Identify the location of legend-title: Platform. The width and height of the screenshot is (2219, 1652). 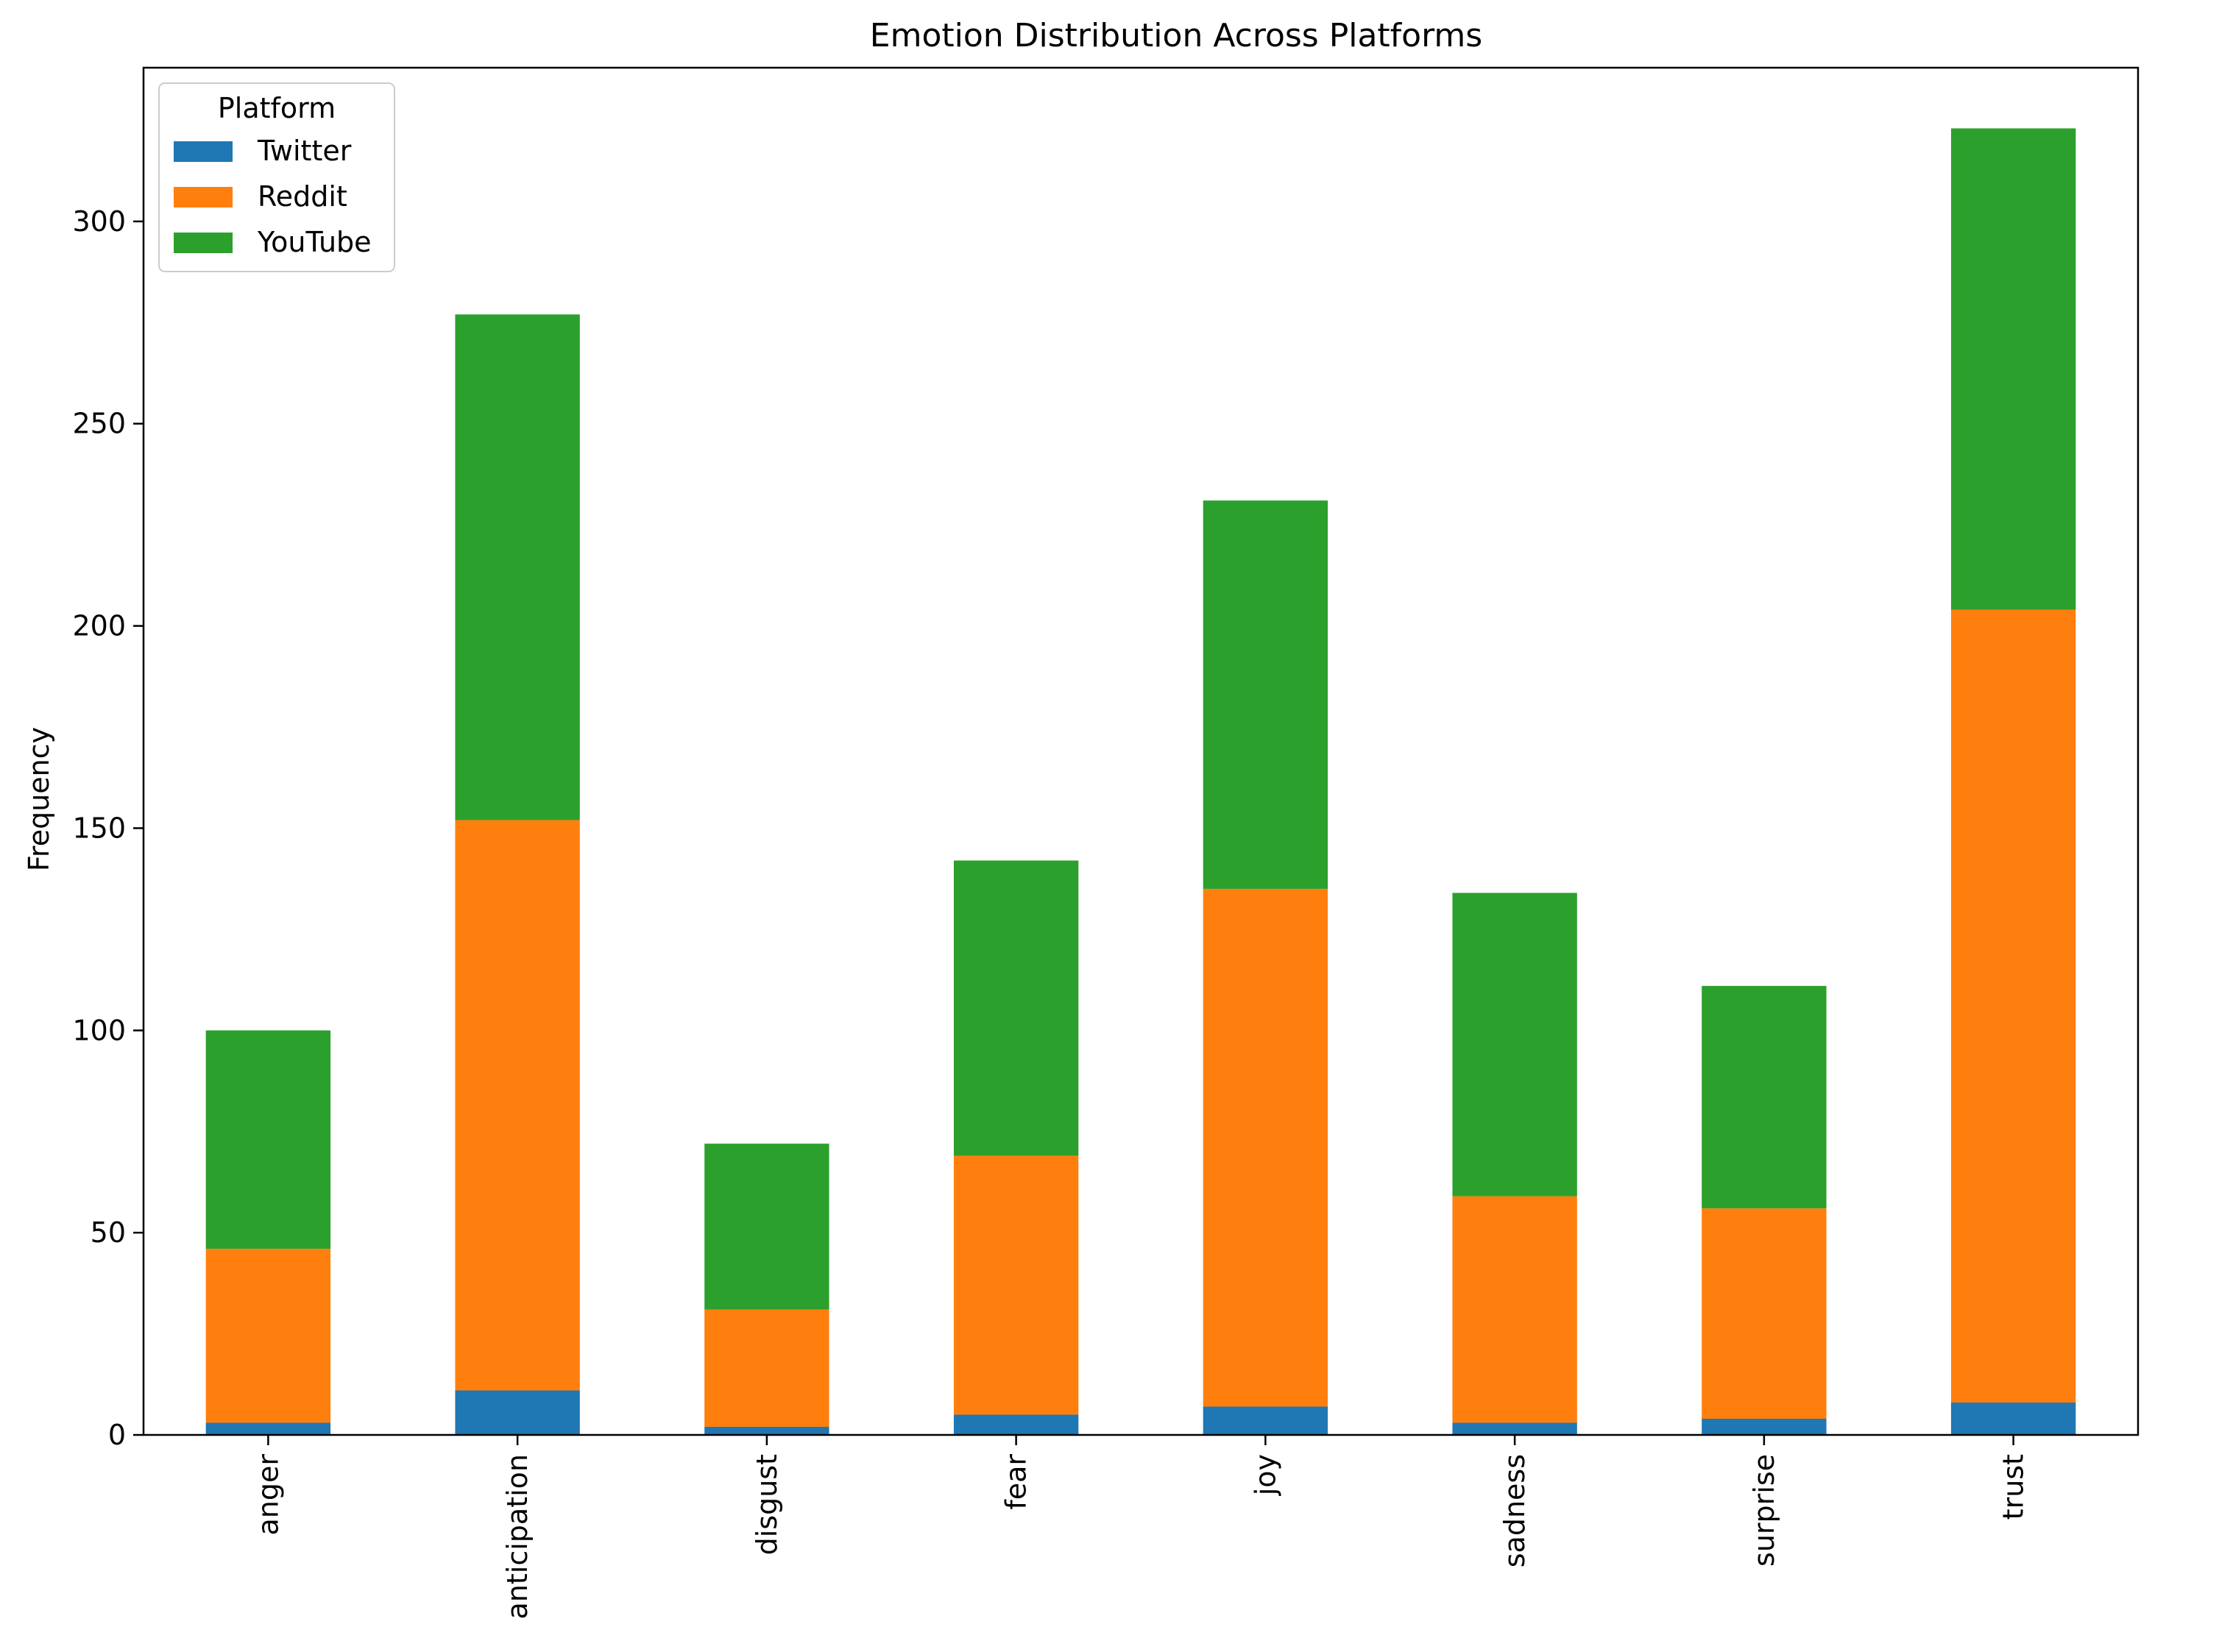
(277, 108).